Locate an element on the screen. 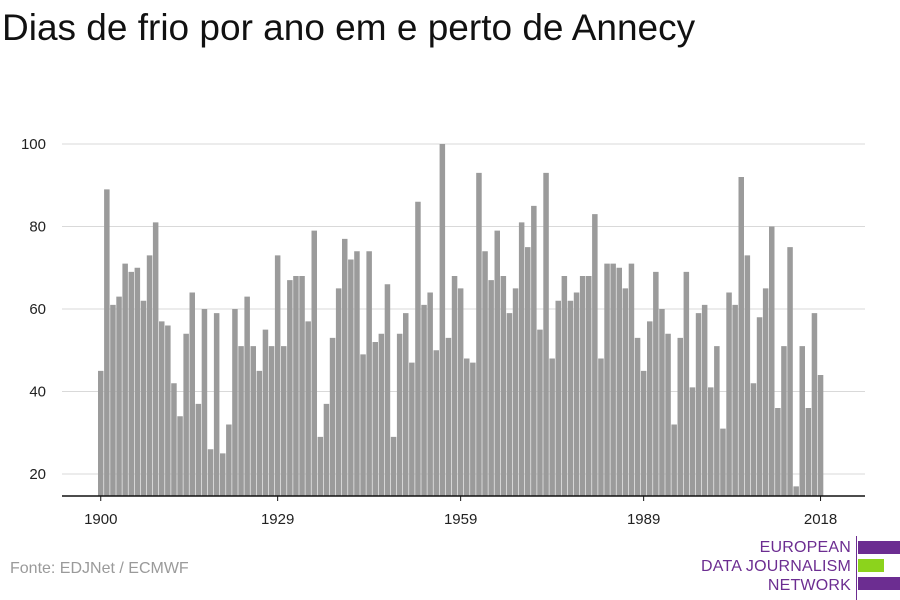 The image size is (900, 600). logo-line-2: DATA JOURNALISM is located at coordinates (776, 566).